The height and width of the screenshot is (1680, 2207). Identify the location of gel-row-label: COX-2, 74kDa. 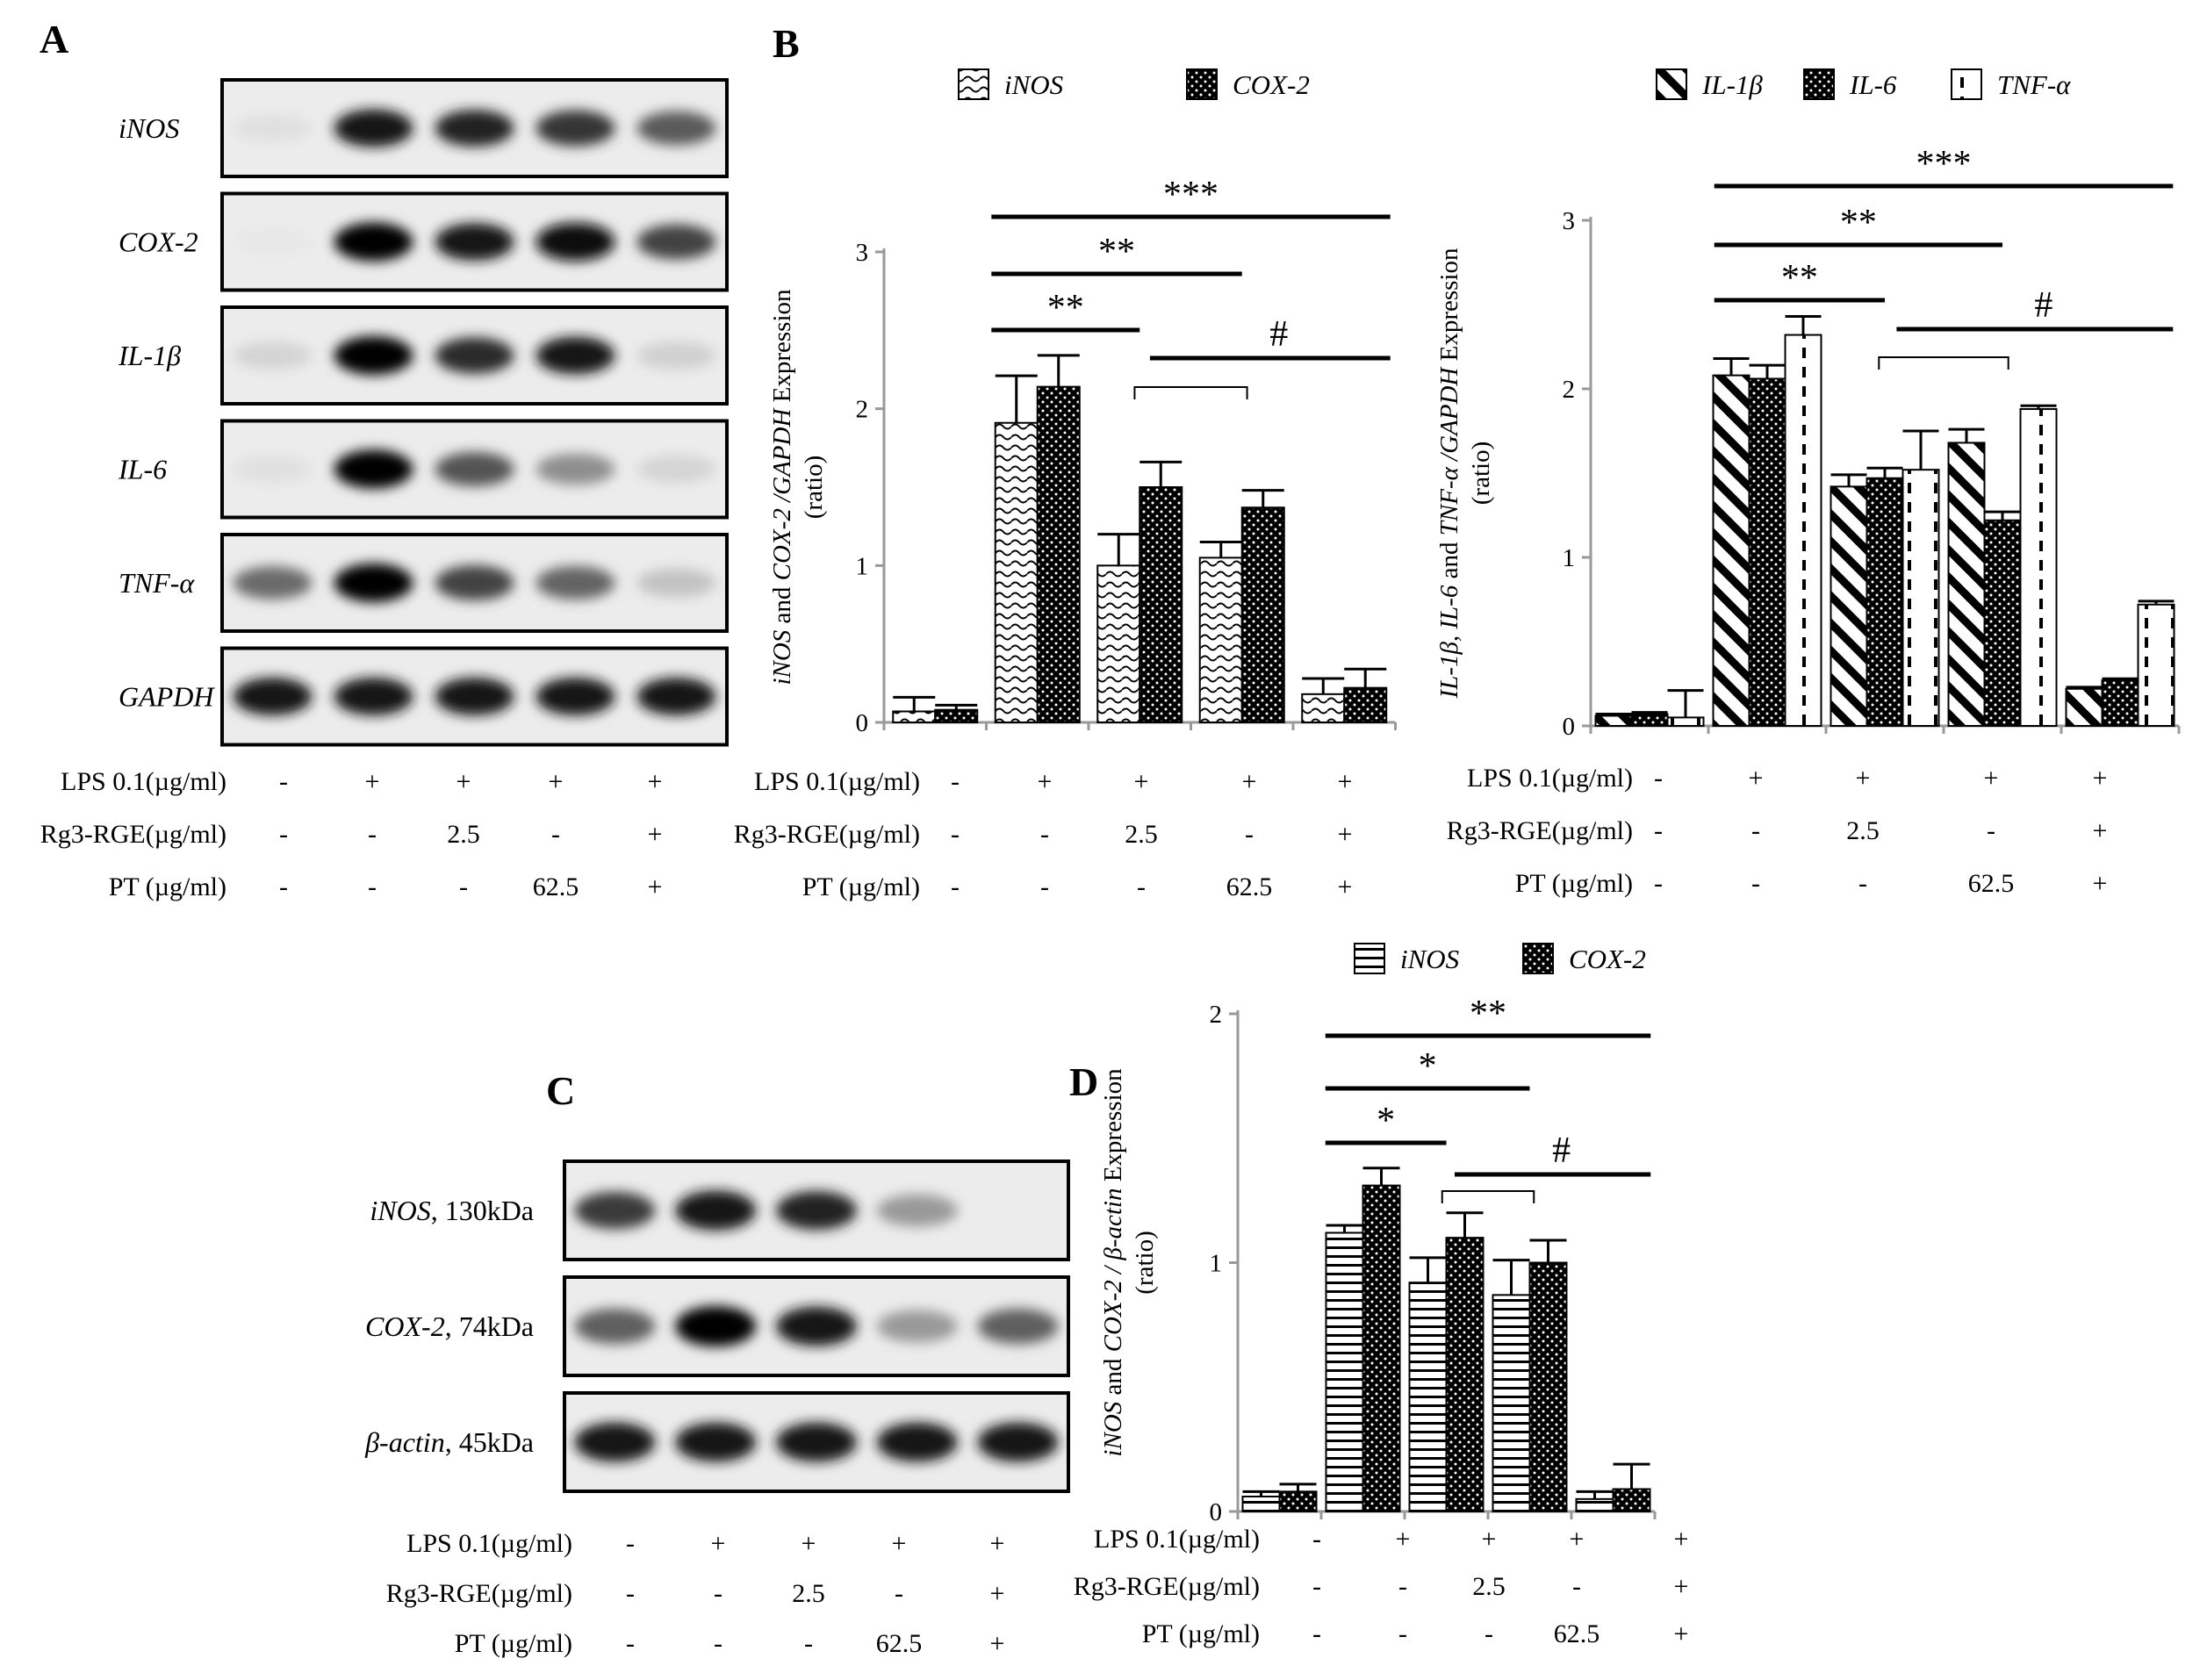
(449, 1326).